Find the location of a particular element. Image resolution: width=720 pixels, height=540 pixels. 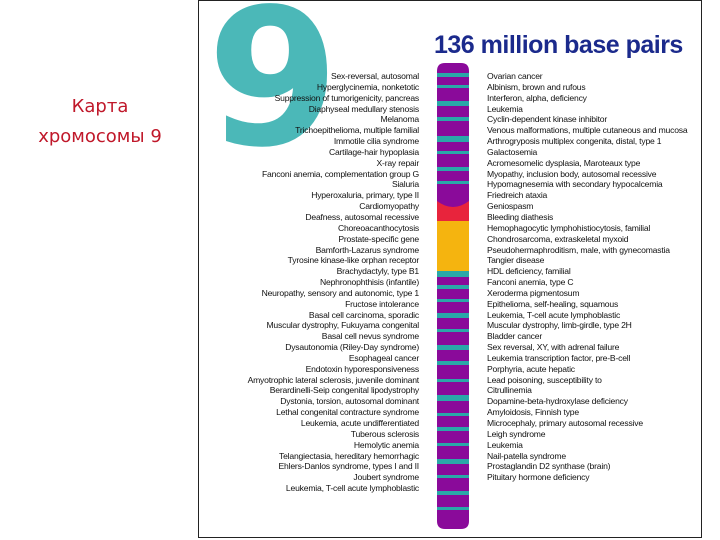

left-disease-label: Immotile cilia syndrome is located at coordinates (376, 141).